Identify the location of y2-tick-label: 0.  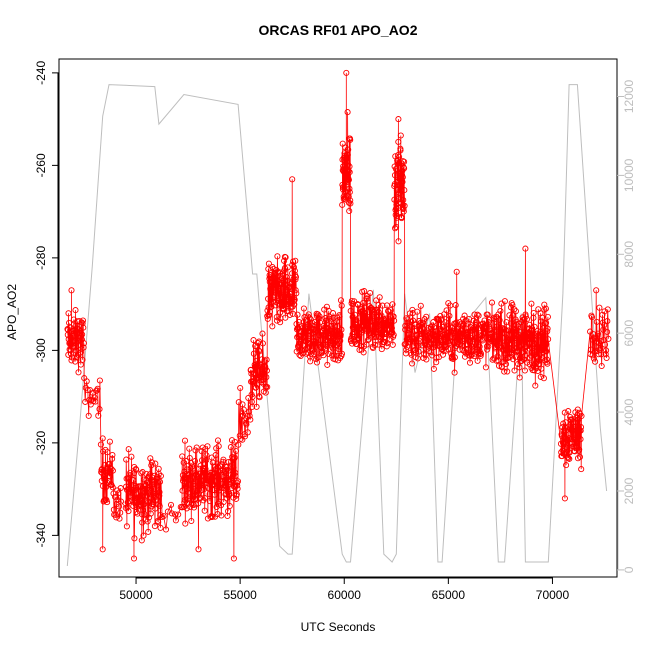
(629, 569).